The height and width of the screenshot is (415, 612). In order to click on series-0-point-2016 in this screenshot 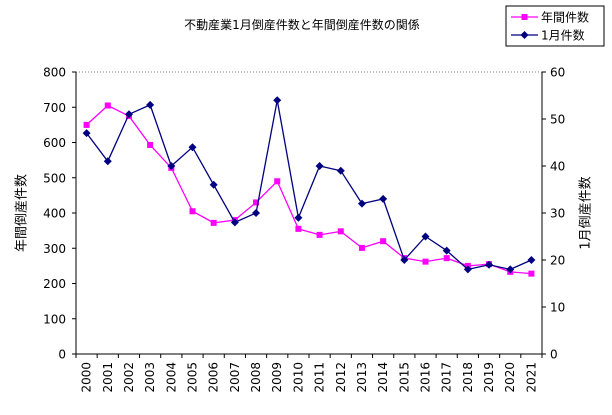, I will do `click(425, 261)`.